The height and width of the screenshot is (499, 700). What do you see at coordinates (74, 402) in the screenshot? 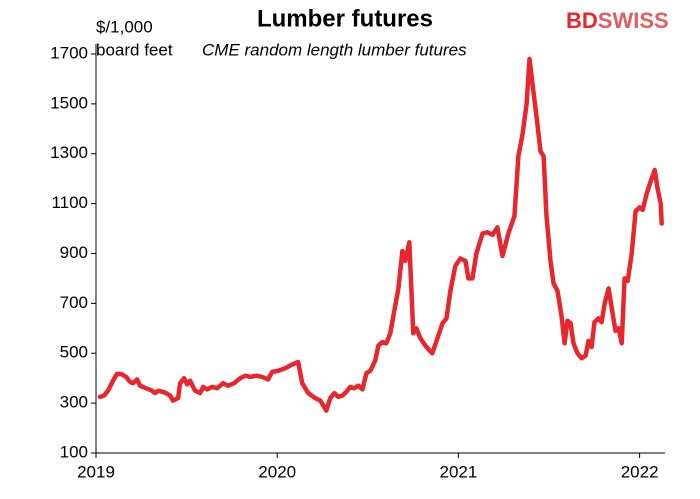
I see `y-tick-label: 300` at bounding box center [74, 402].